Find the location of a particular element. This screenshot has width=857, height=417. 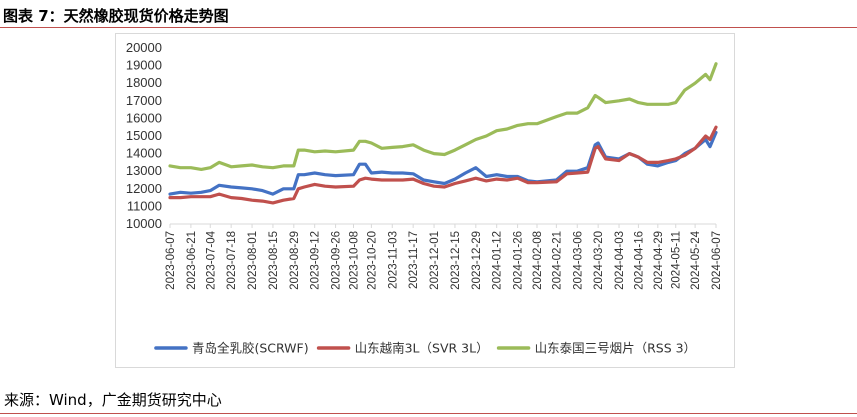

y-tick-label: 14000 is located at coordinates (144, 153).